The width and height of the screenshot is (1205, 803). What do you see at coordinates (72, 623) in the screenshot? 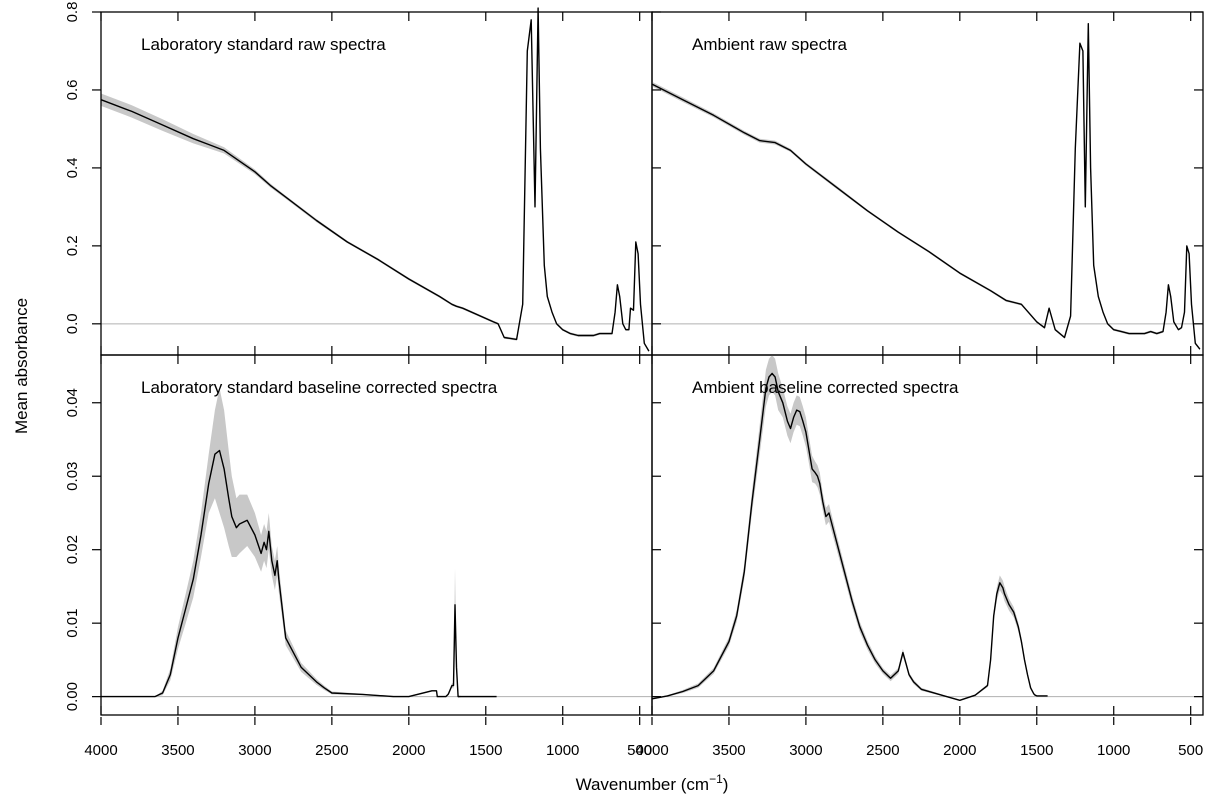
I see `y-tick-label: 0.01` at bounding box center [72, 623].